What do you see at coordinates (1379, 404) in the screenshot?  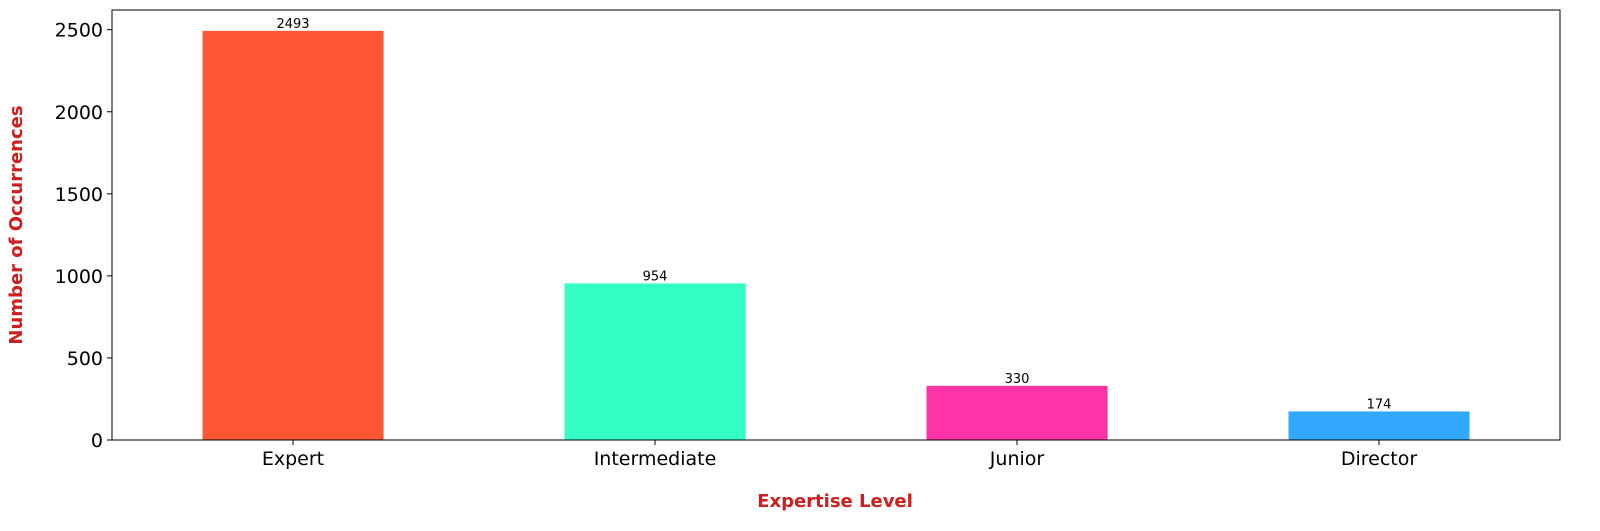 I see `data-label-director: 174` at bounding box center [1379, 404].